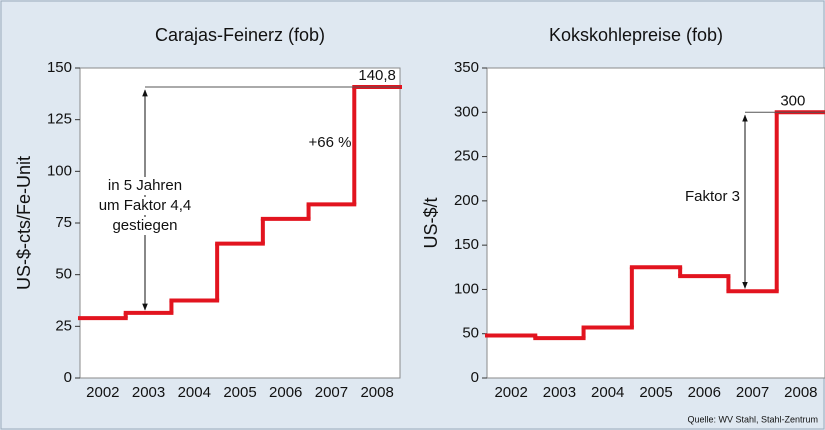 The width and height of the screenshot is (825, 430). I want to click on annotation: gestiegen, so click(144, 225).